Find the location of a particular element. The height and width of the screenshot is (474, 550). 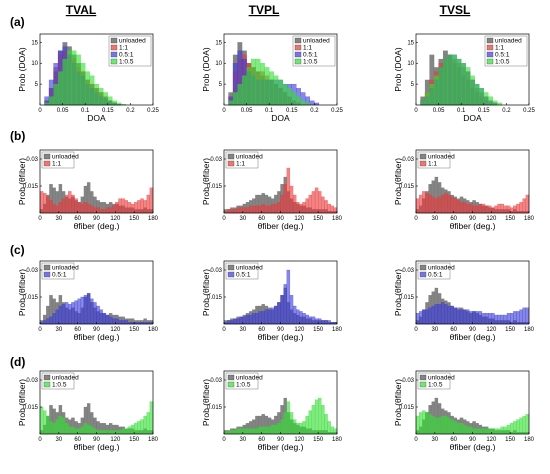

y-tick-label: 10 is located at coordinates (218, 64).